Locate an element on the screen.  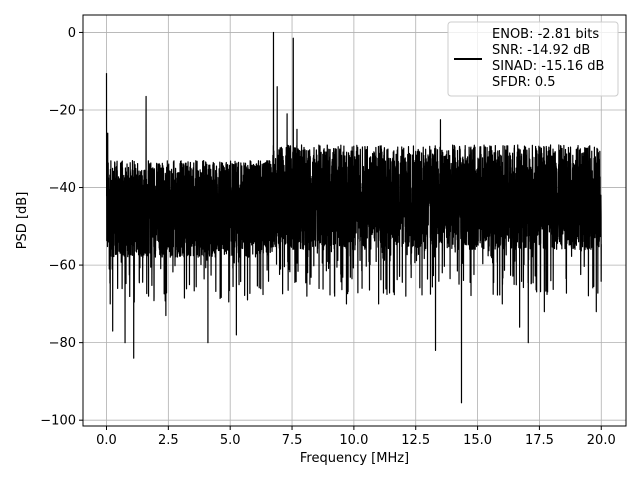
legend-box is located at coordinates (533, 59).